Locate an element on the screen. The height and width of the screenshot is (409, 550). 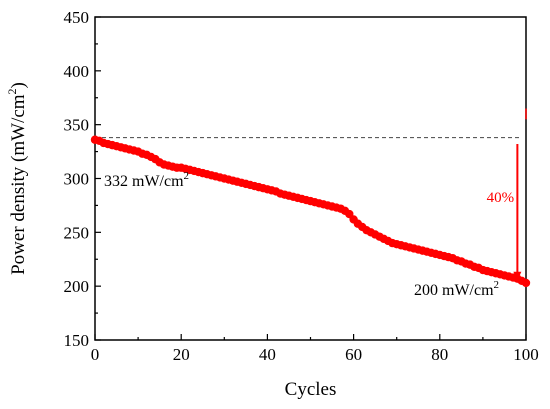
start-value-label: 332 mW/cm2 is located at coordinates (146, 180).